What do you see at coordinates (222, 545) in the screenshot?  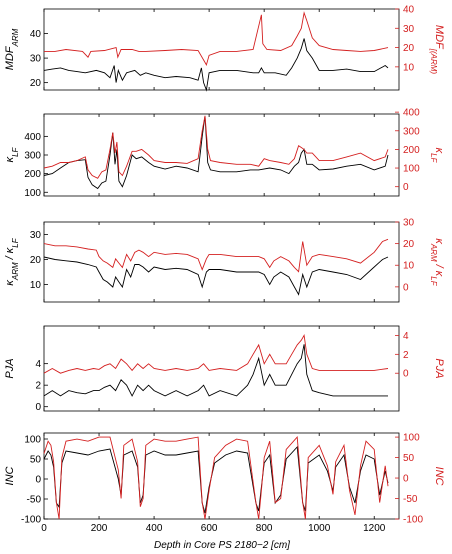 I see `x-axis-label: Depth in Core PS 2180−2 [cm]` at bounding box center [222, 545].